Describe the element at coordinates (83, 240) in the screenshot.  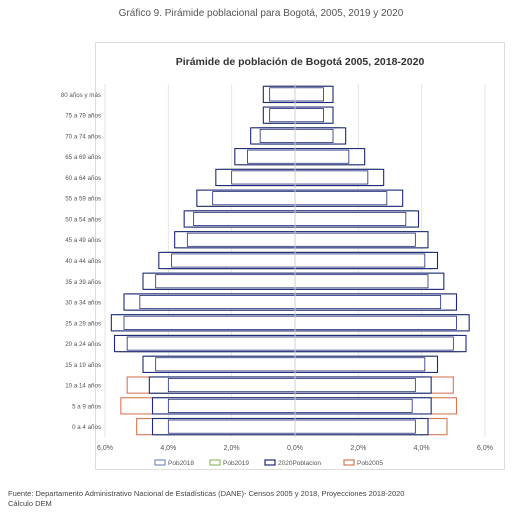
I see `category-label: 45 a 49 años` at that location.